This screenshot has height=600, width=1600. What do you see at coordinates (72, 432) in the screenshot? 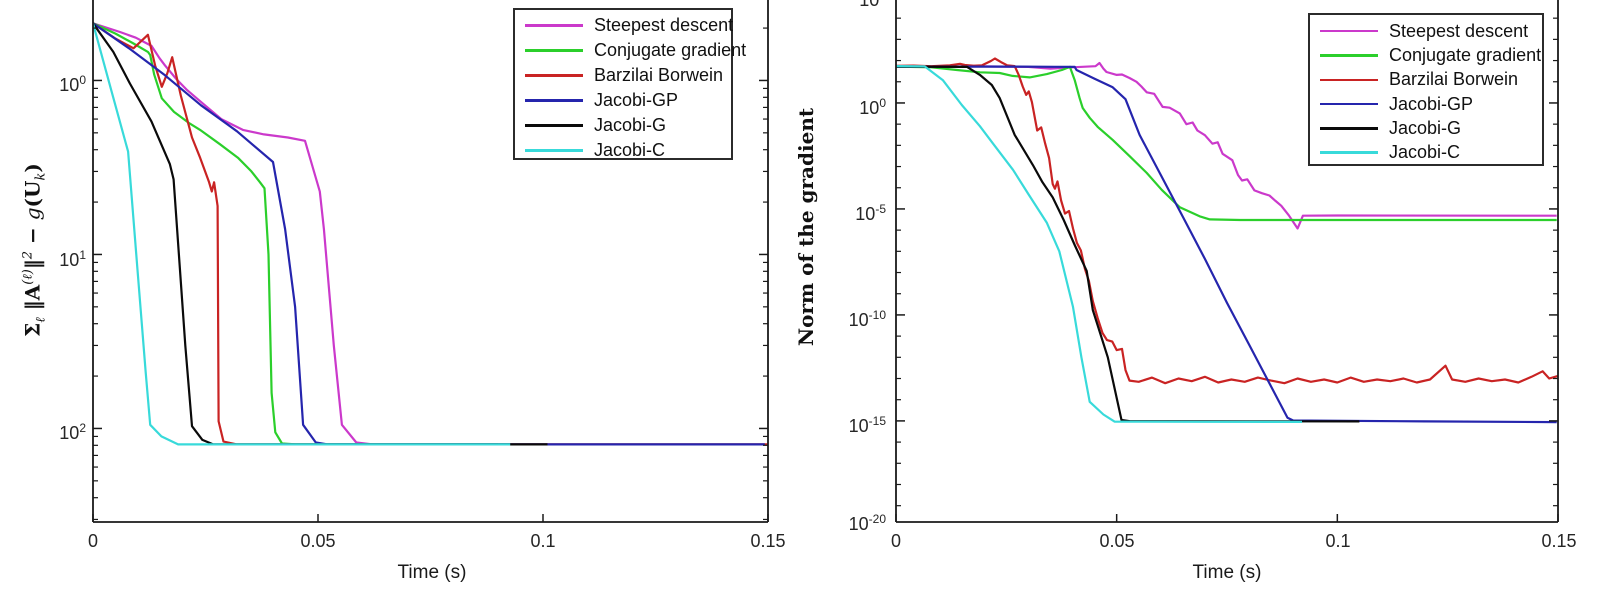
I see `left-ytick-1: 10²` at bounding box center [72, 432].